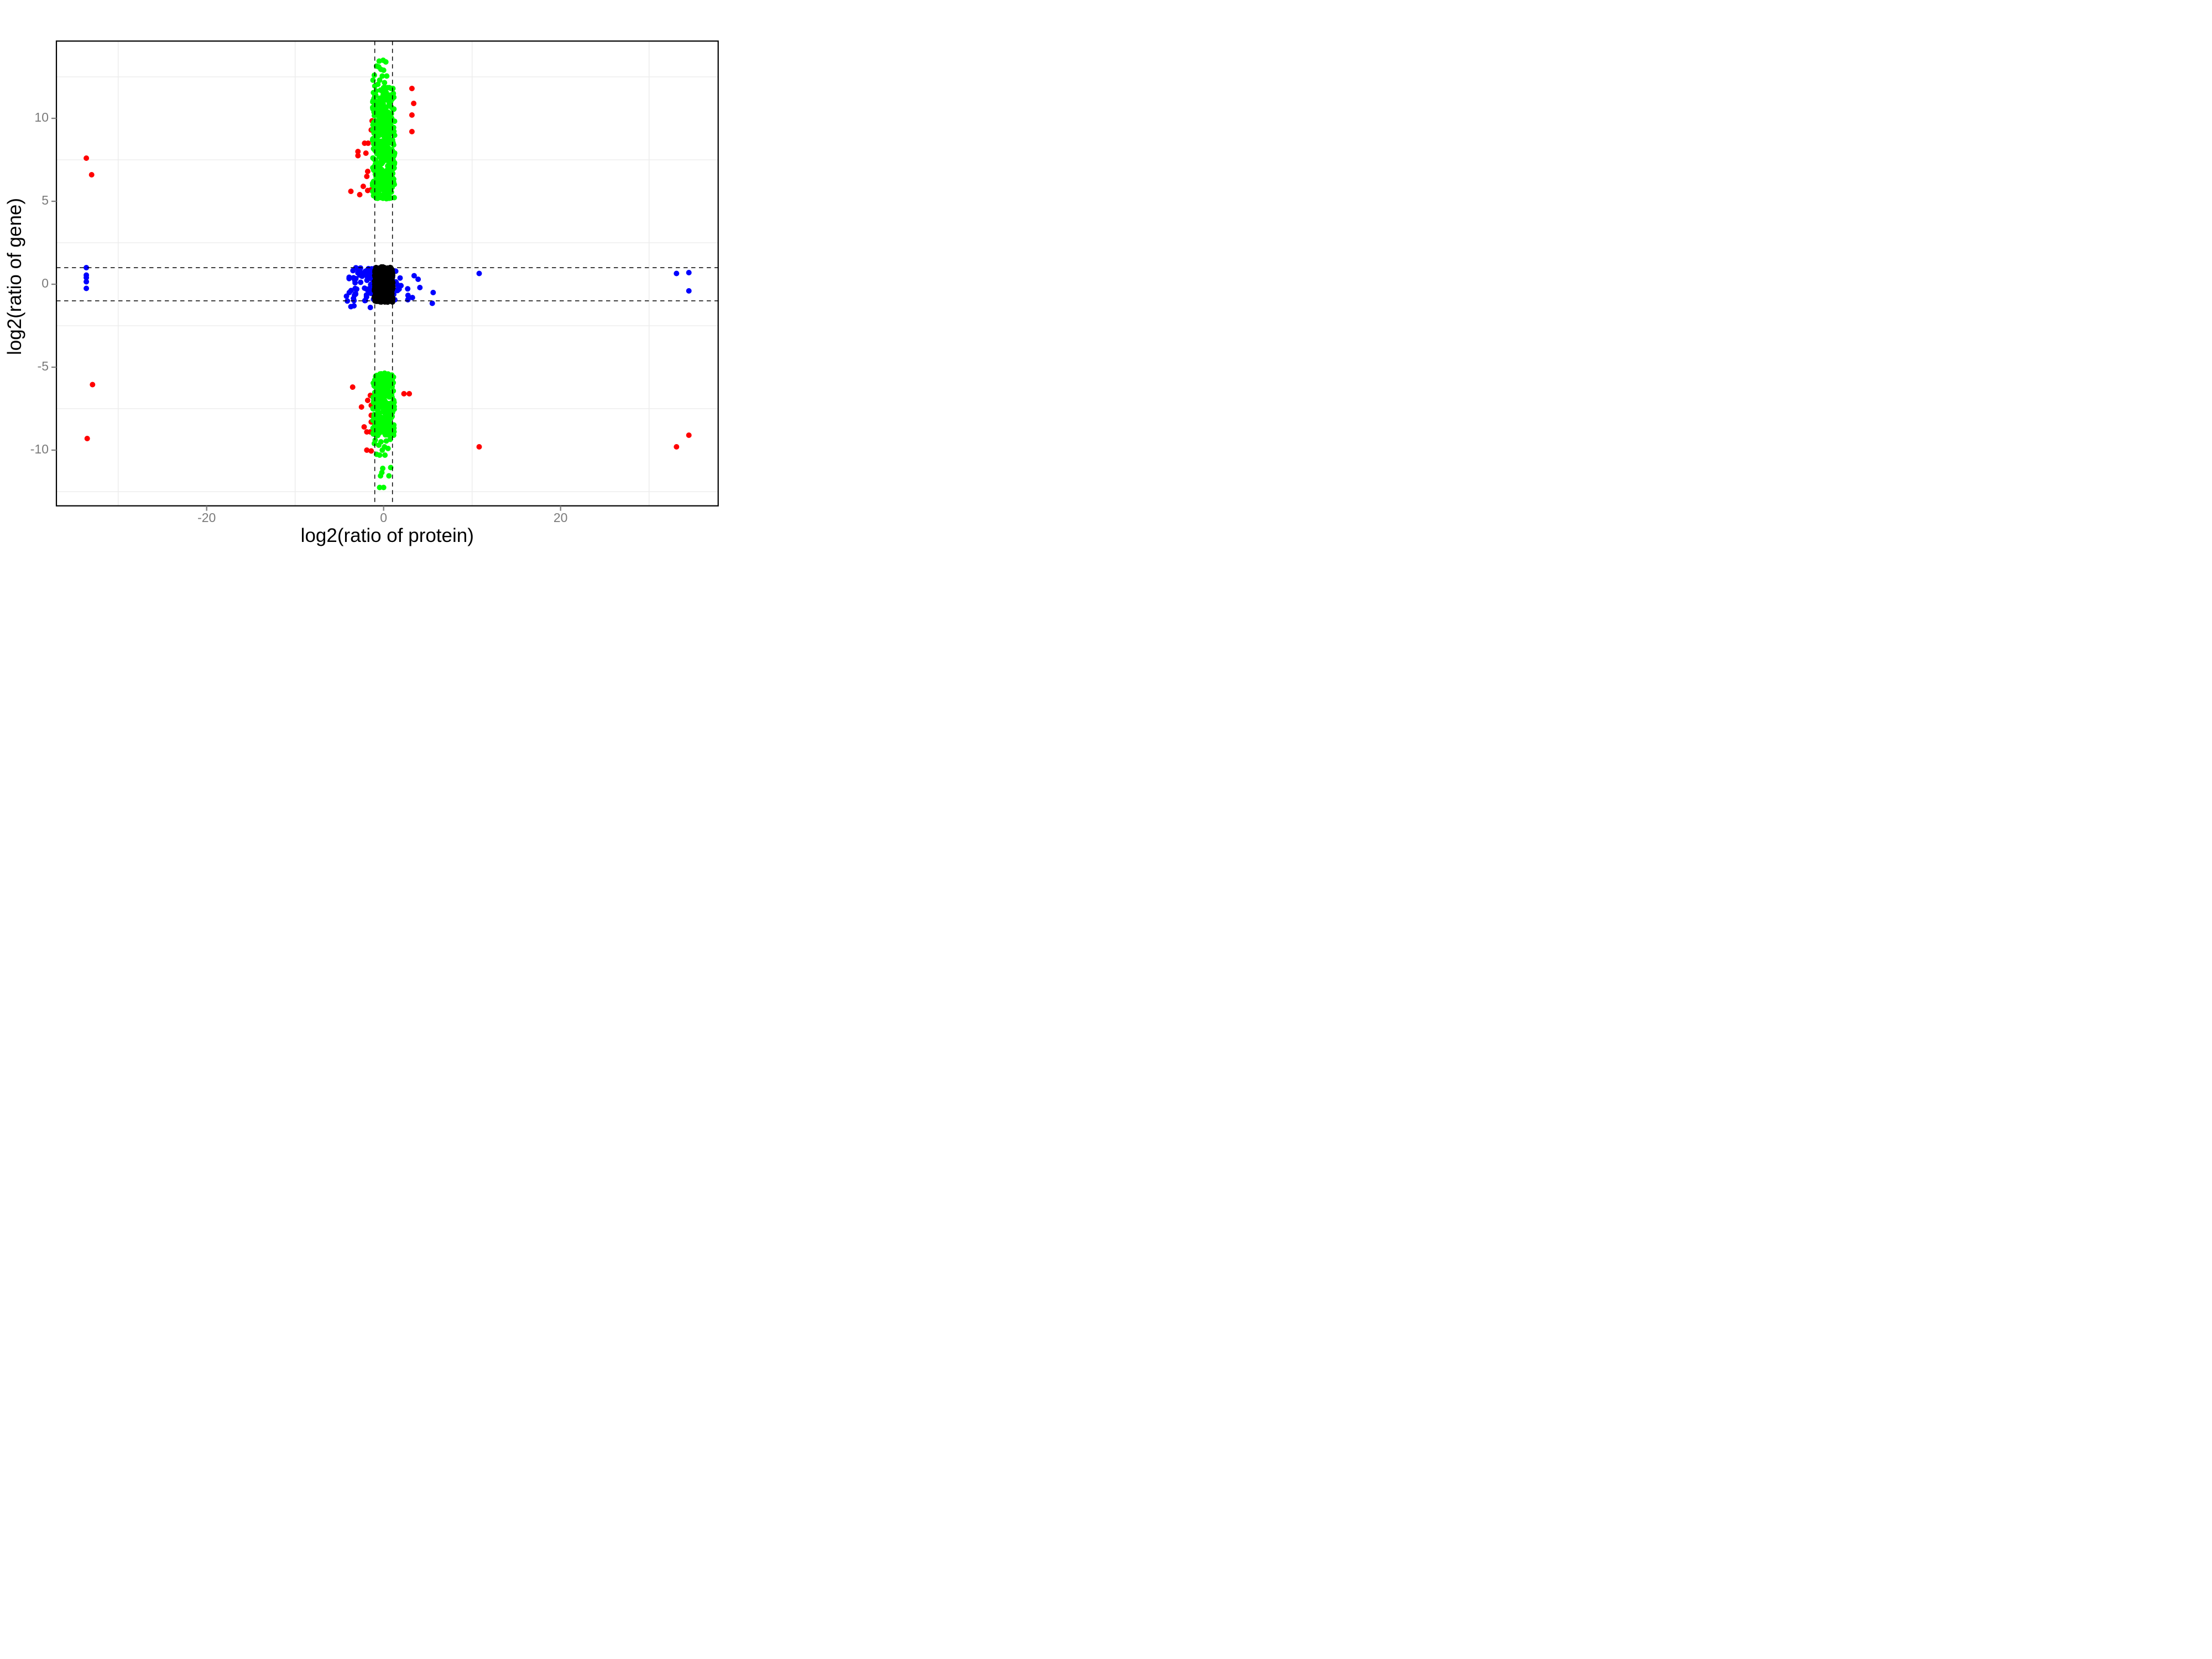 The height and width of the screenshot is (1659, 2212). I want to click on x-axis-title: log2(ratio of protein), so click(388, 536).